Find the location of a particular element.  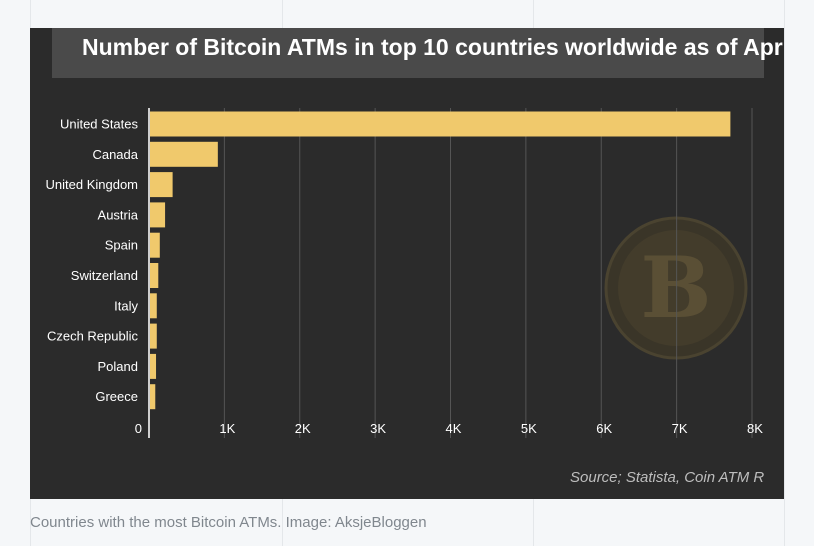

category-label: Czech Republic is located at coordinates (93, 336).